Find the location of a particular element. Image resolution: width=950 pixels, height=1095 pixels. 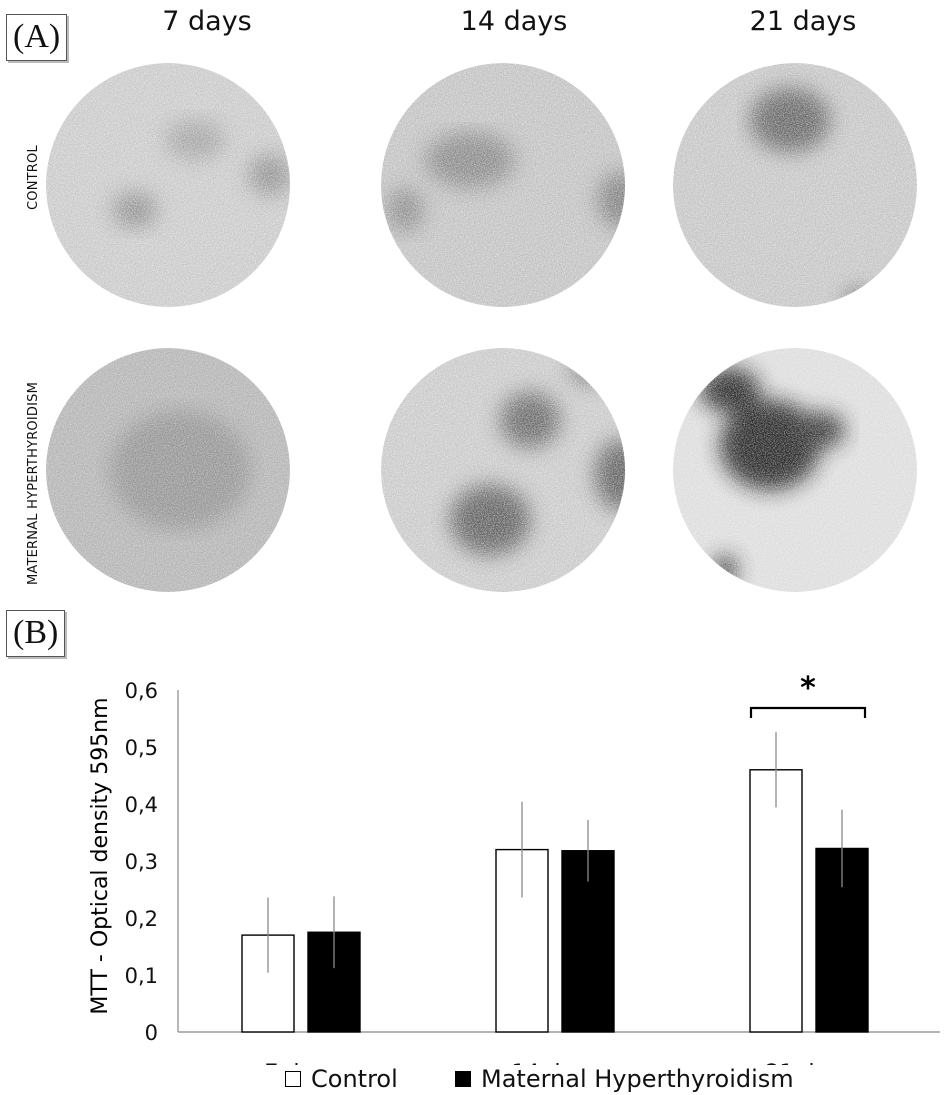

micrograph-mh-21-days is located at coordinates (795, 470).